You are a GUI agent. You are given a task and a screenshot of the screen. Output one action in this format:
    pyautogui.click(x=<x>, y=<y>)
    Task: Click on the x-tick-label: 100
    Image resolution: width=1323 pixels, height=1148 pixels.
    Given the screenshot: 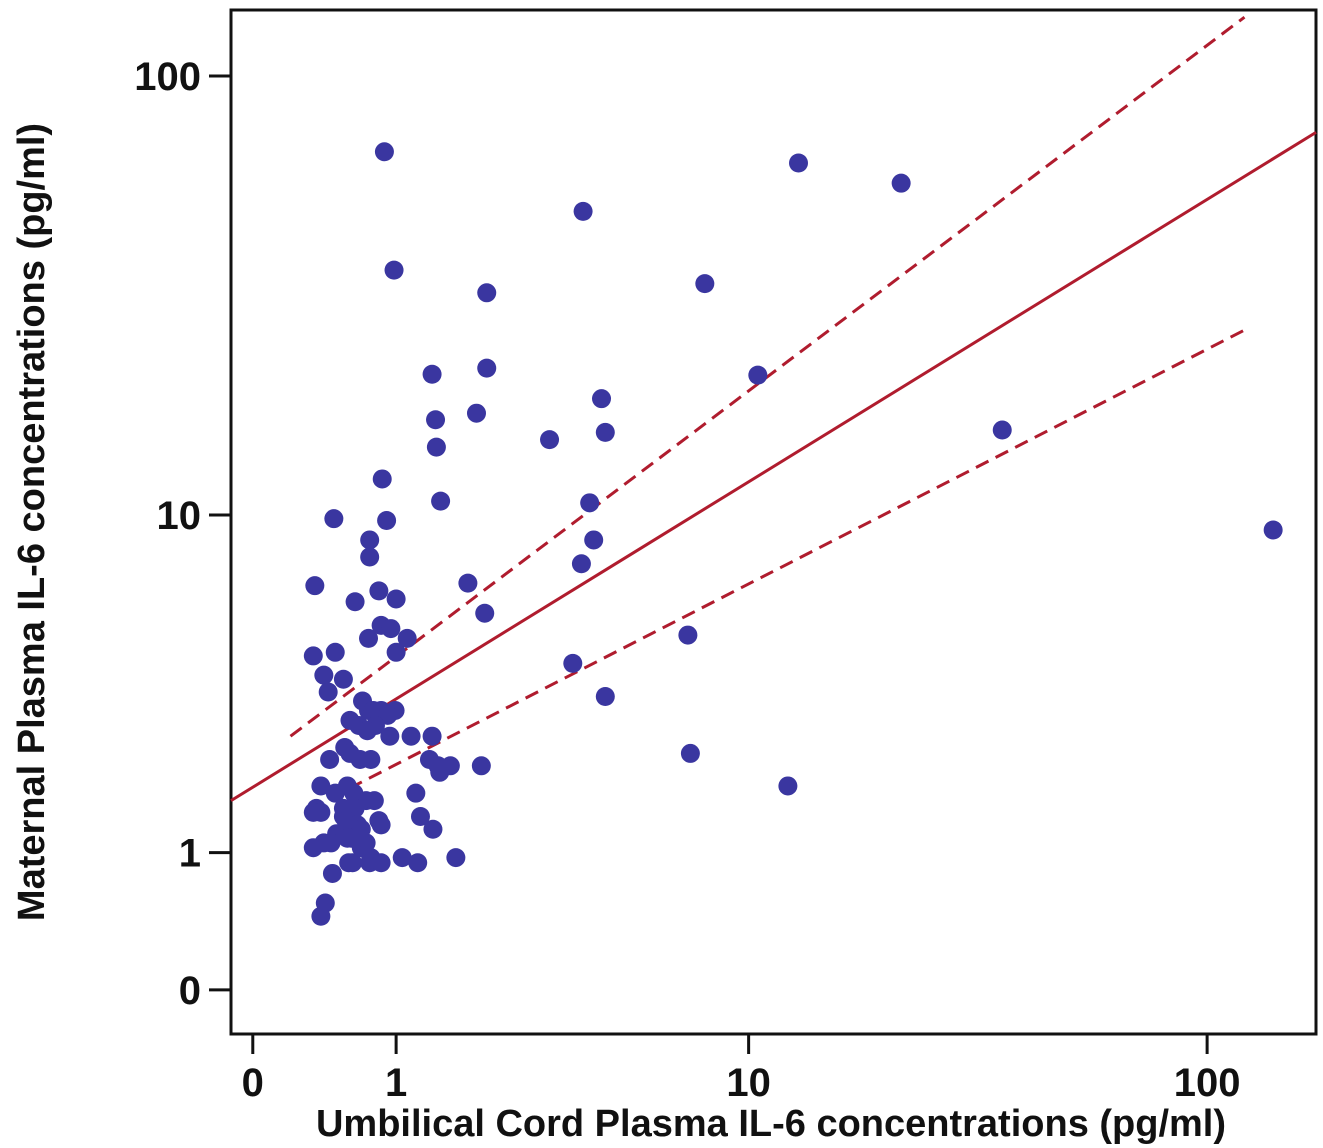 What is the action you would take?
    pyautogui.click(x=1207, y=1083)
    